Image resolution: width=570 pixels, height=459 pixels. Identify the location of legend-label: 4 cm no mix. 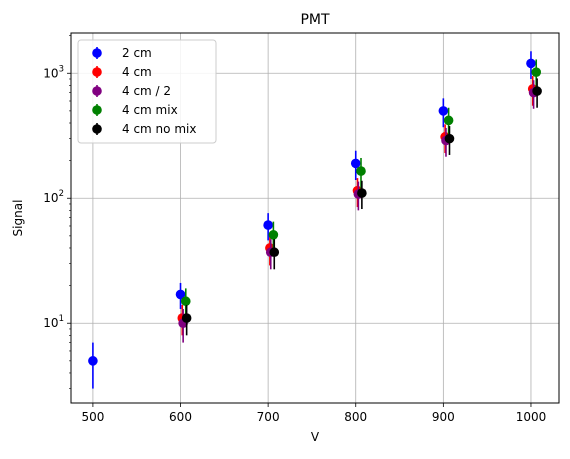
(159, 129).